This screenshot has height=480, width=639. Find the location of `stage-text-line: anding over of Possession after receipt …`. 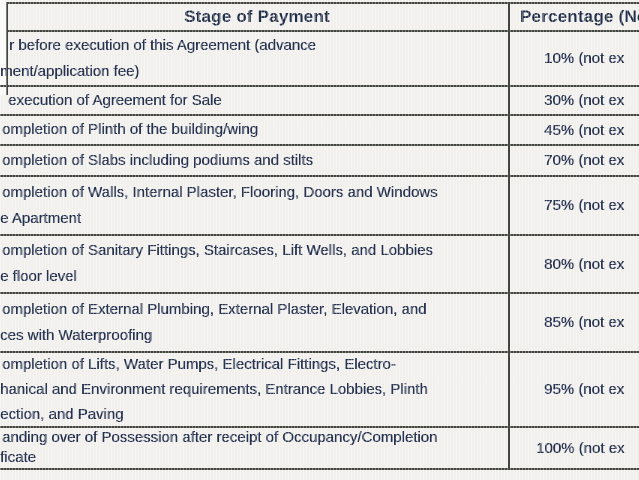

stage-text-line: anding over of Possession after receipt … is located at coordinates (220, 437).